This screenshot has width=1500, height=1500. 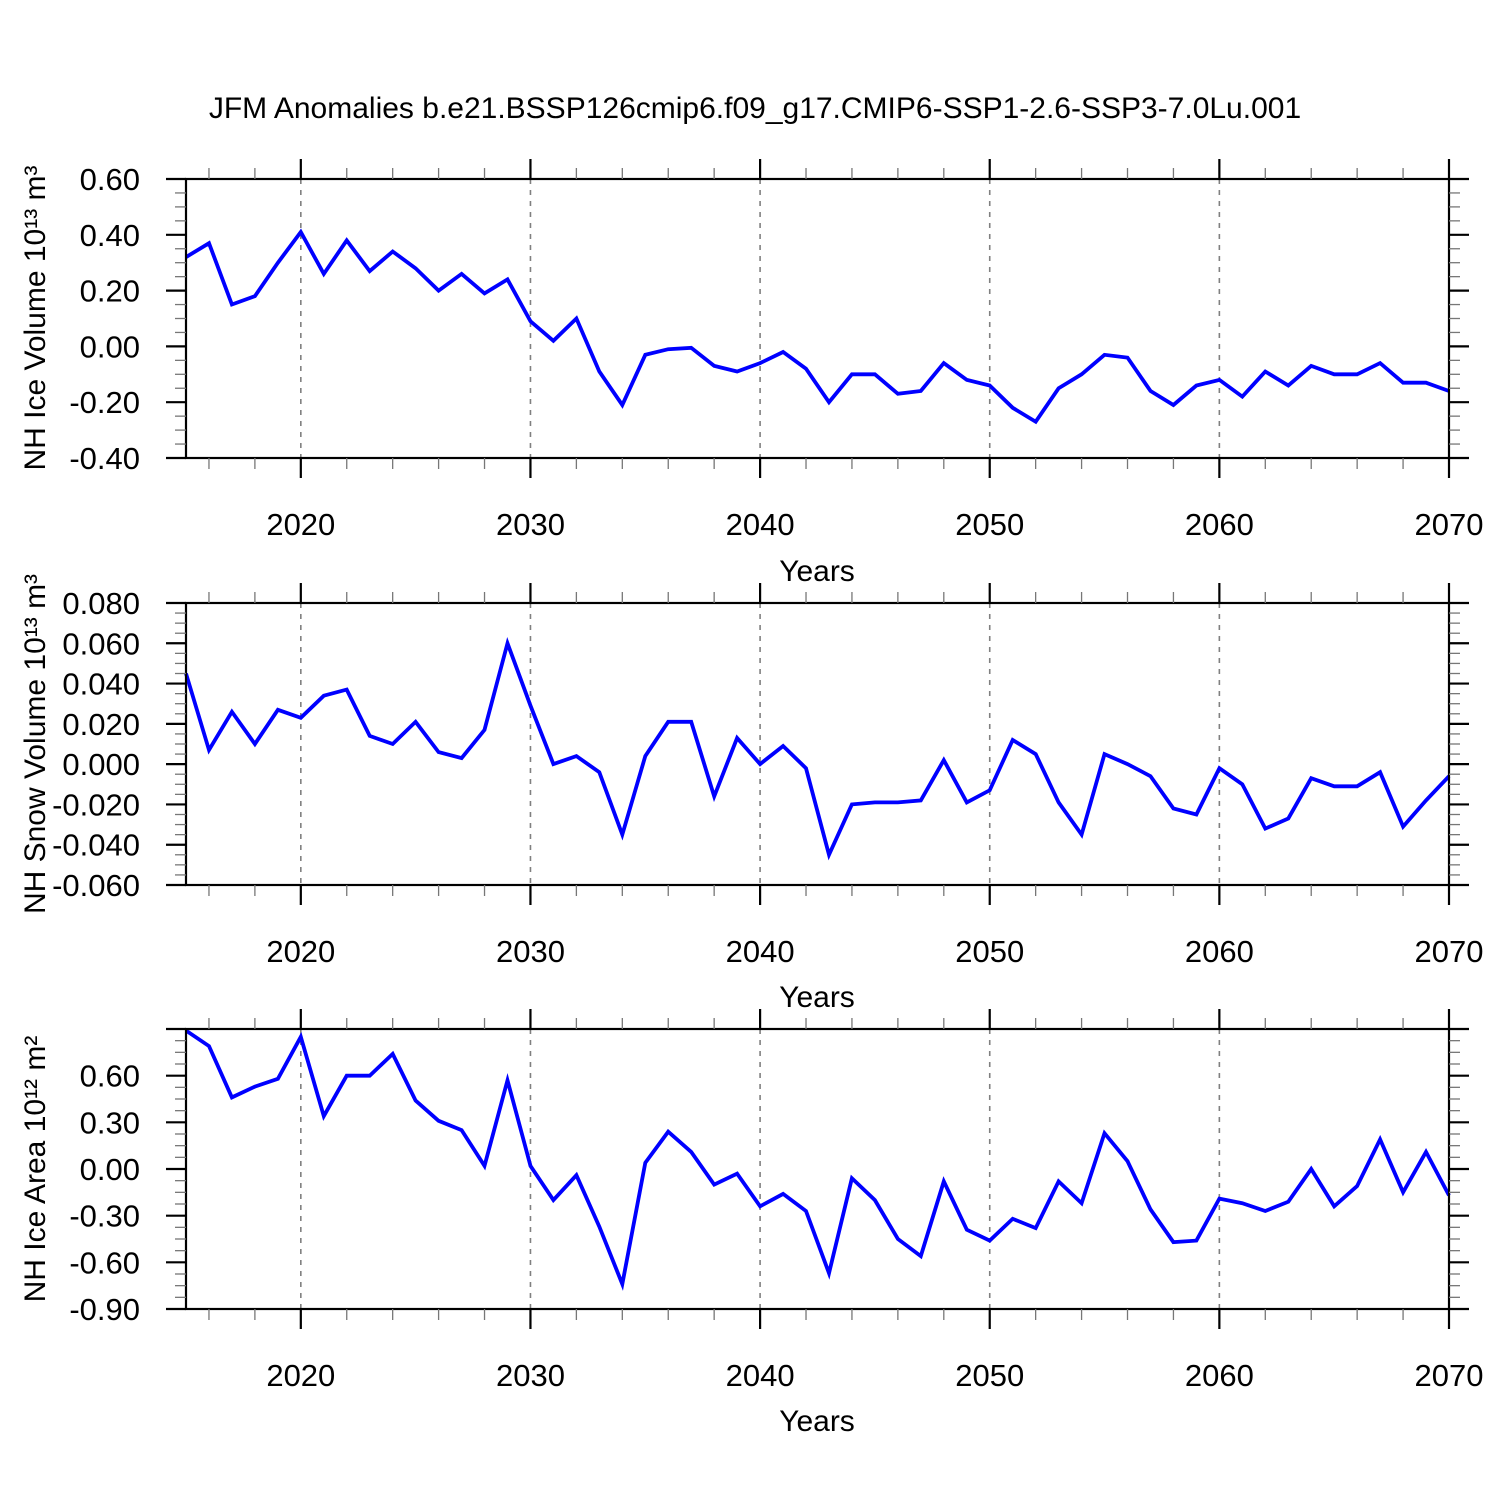 I want to click on panel2-x-axis-title: Years, so click(x=817, y=997).